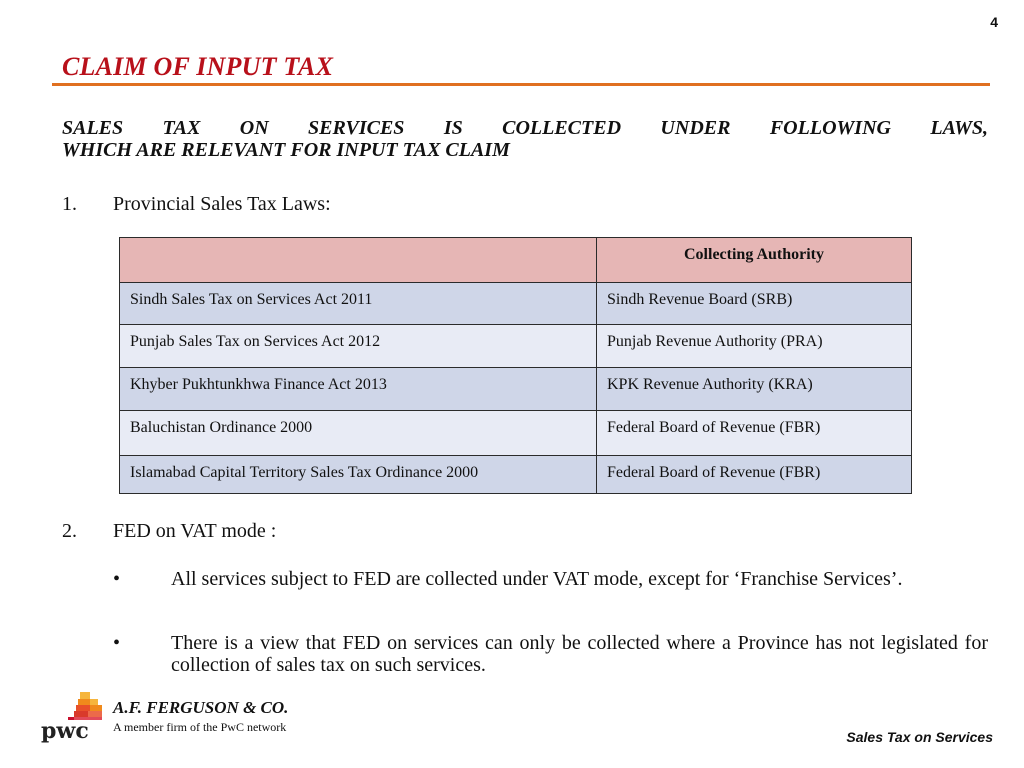 The image size is (1024, 768). What do you see at coordinates (754, 389) in the screenshot?
I see `authority-cell: KPK Revenue Authority (KRA)` at bounding box center [754, 389].